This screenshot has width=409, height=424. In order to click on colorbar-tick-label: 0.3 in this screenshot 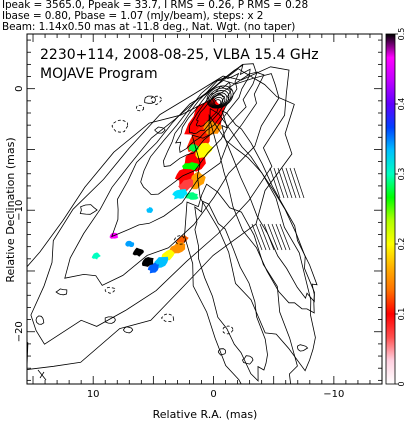, I will do `click(401, 174)`.